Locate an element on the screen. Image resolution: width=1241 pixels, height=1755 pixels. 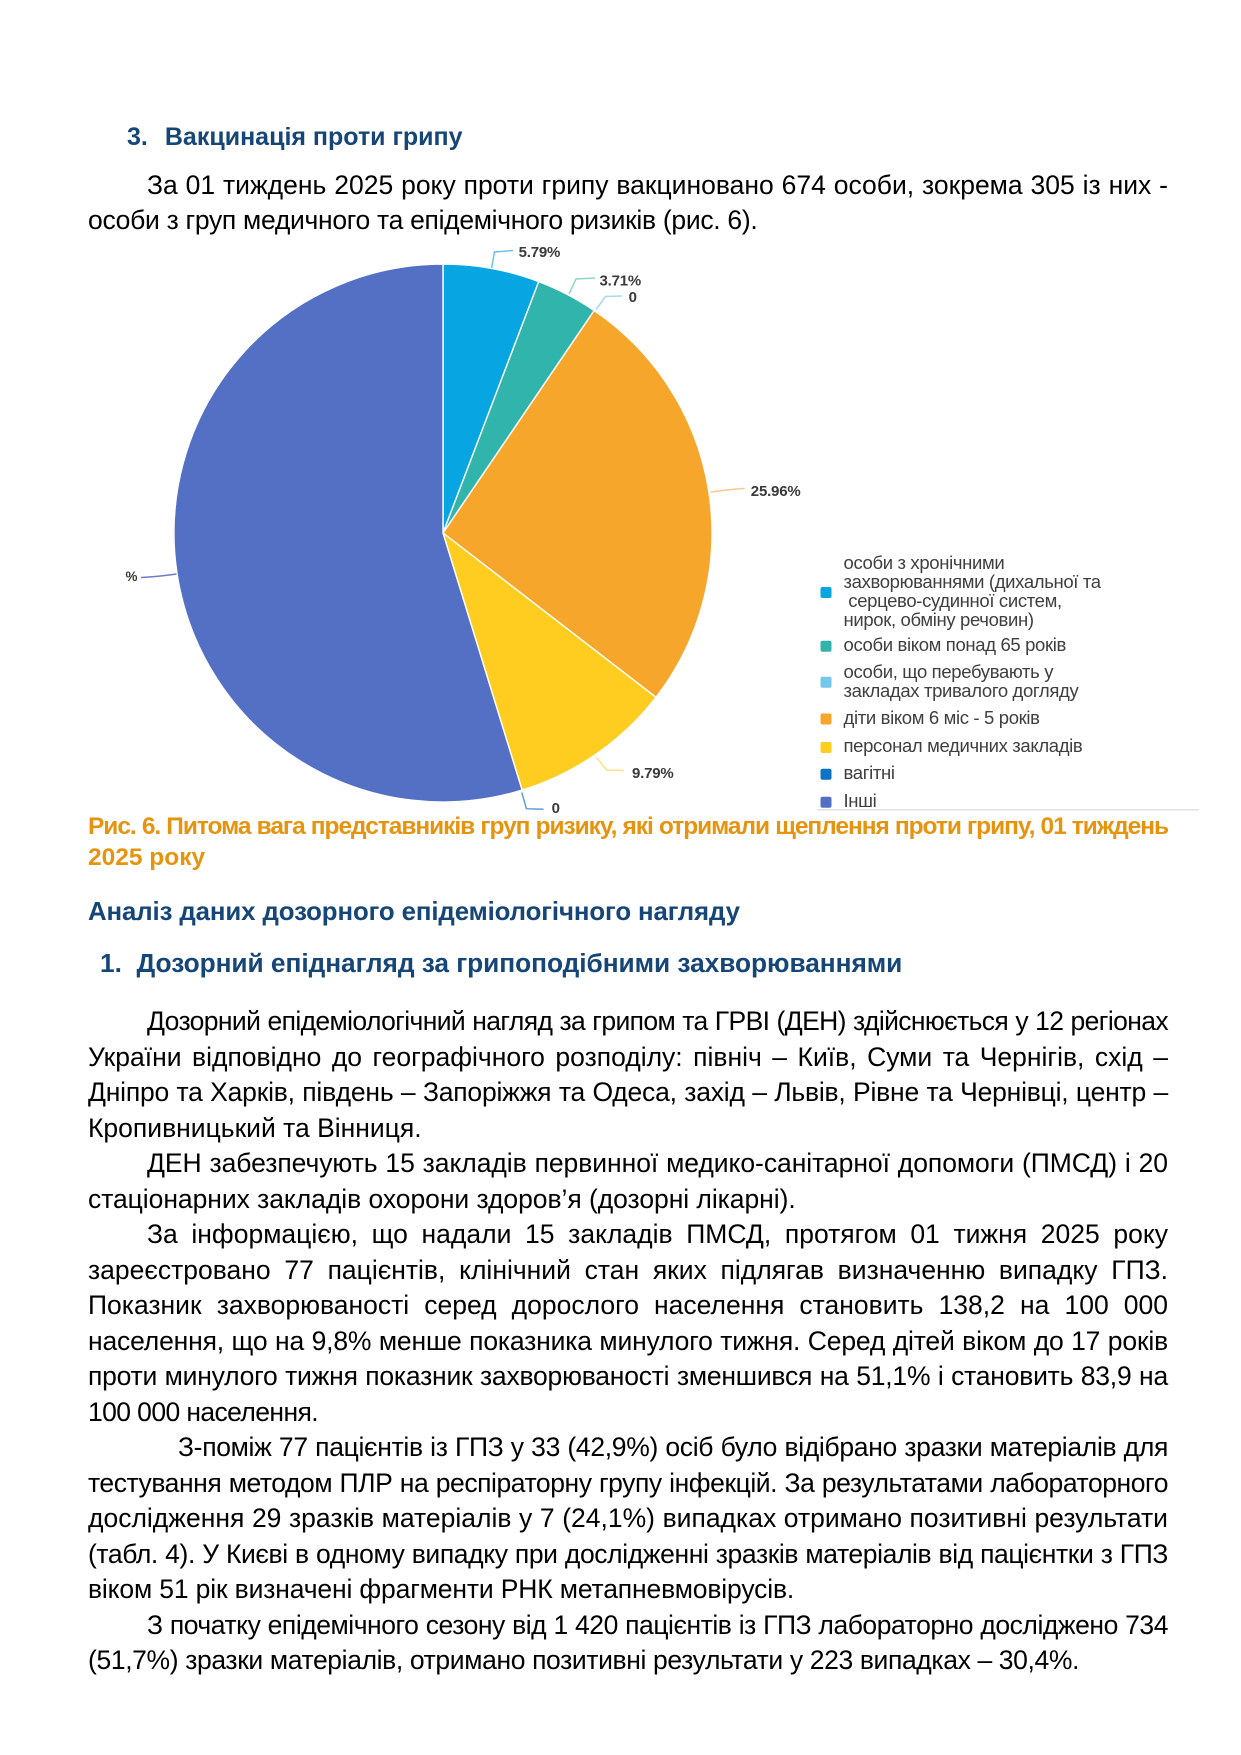
svg-text: 25.96% is located at coordinates (776, 491).